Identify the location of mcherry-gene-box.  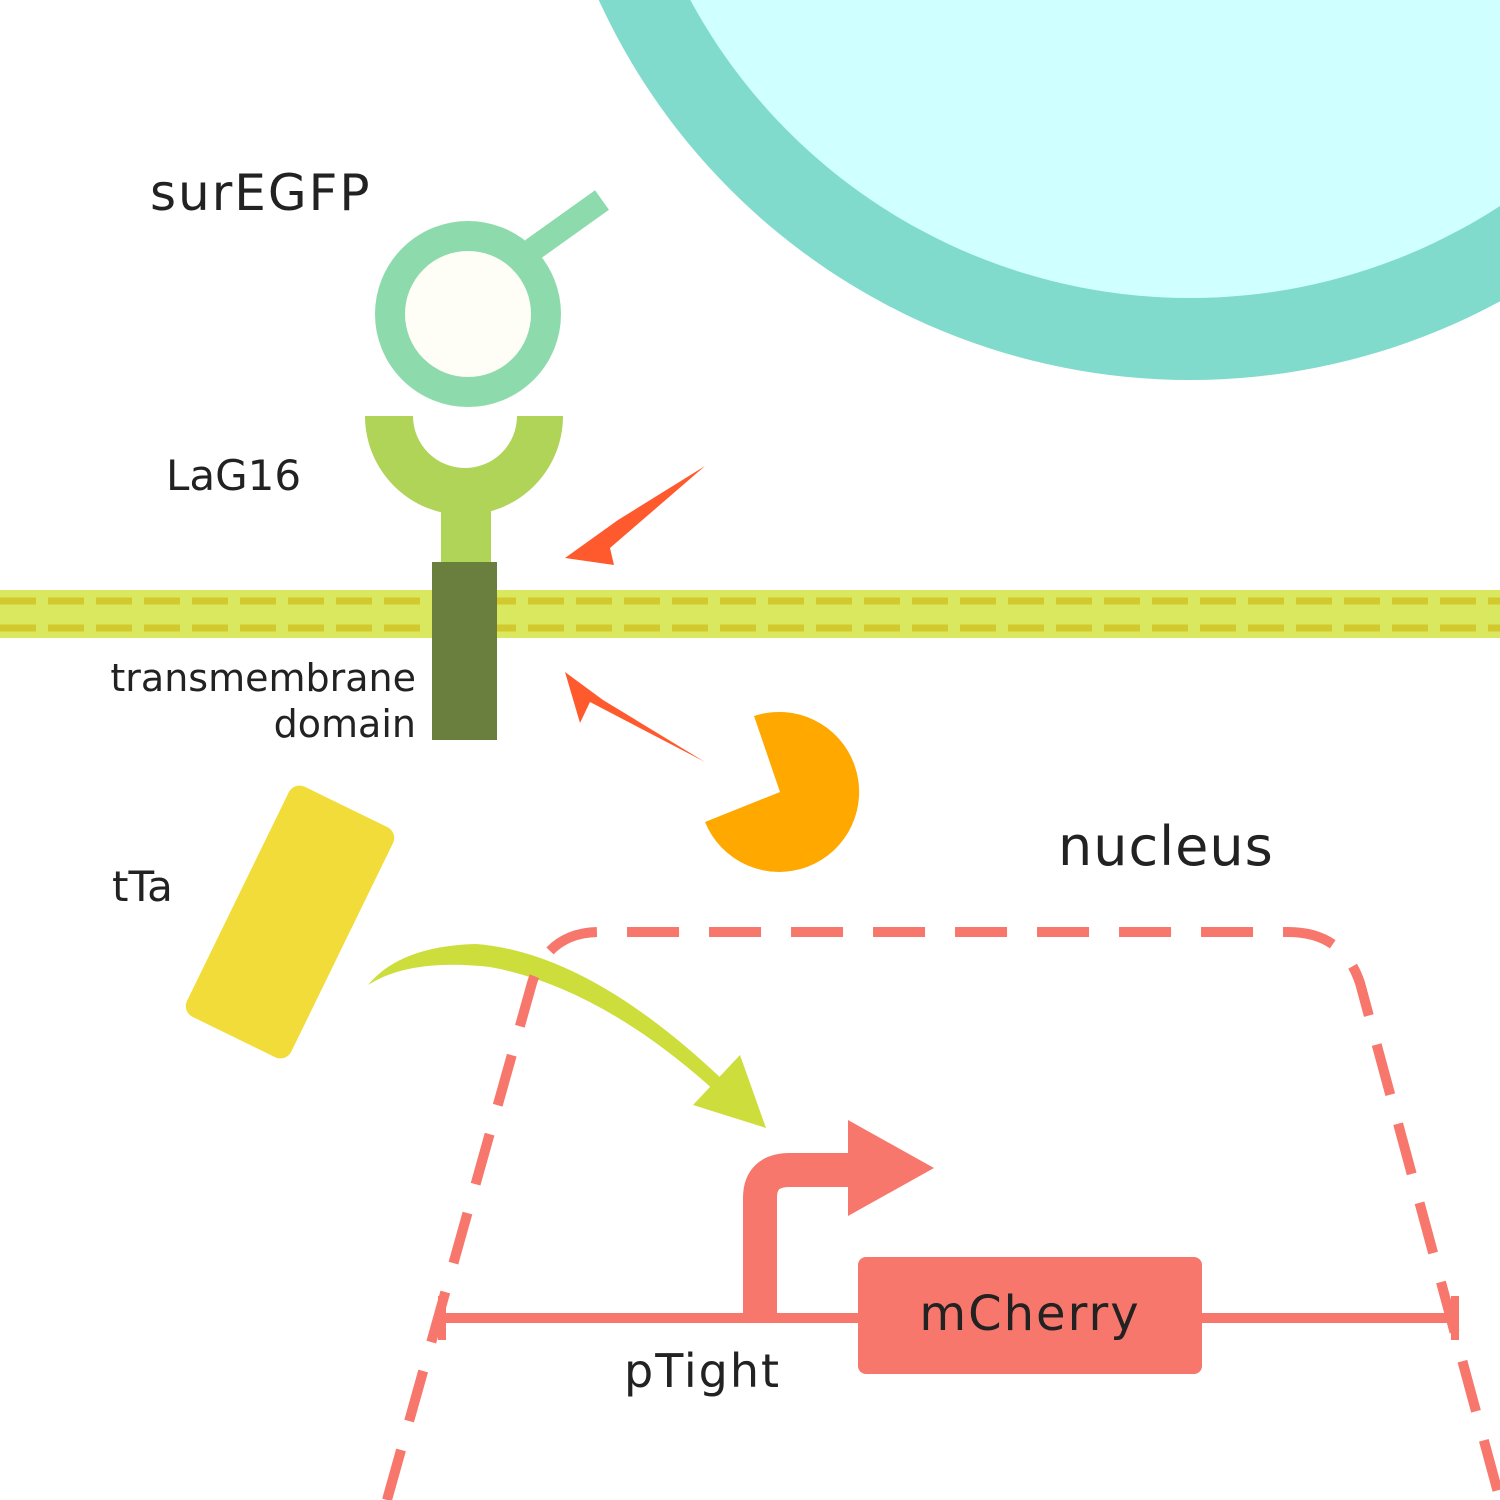
(1030, 1315).